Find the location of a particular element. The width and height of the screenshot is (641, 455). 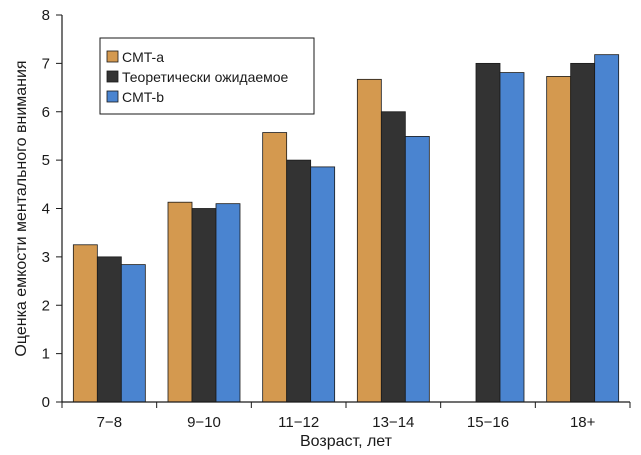

legend-frame is located at coordinates (207, 76).